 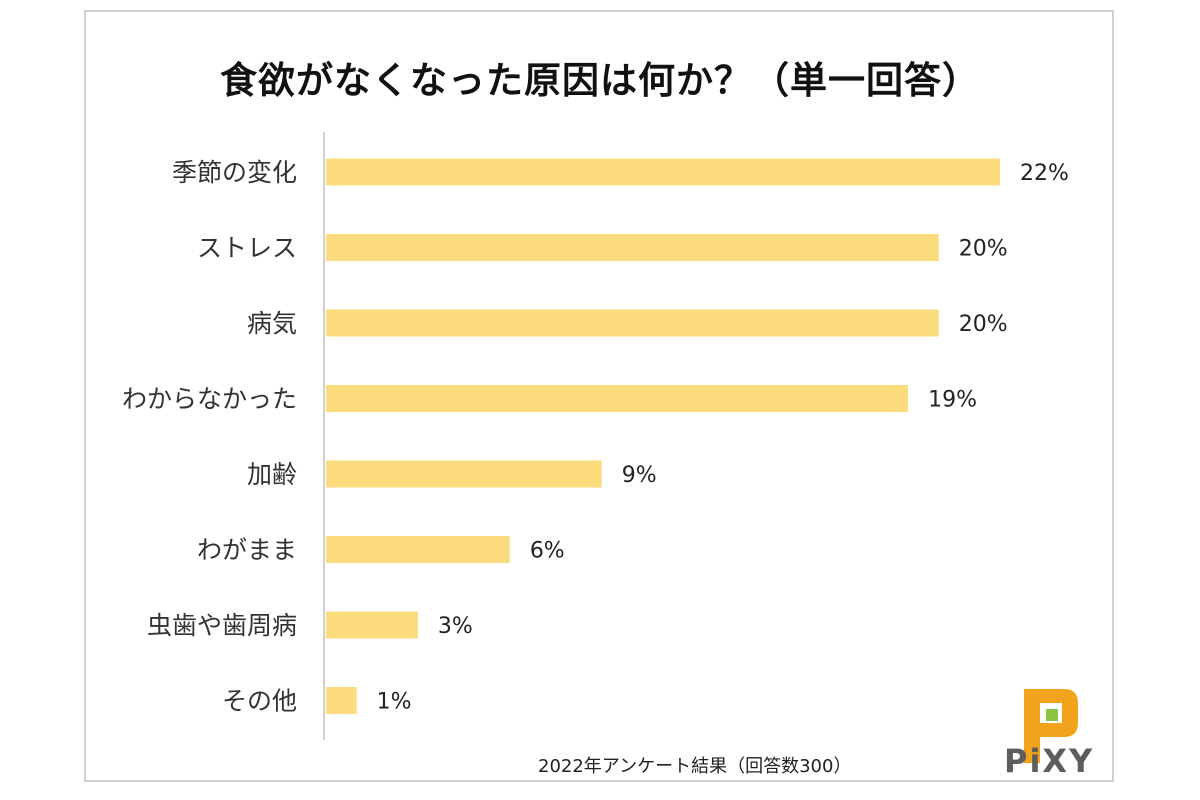 What do you see at coordinates (1049, 761) in the screenshot?
I see `logo-text: PiXY` at bounding box center [1049, 761].